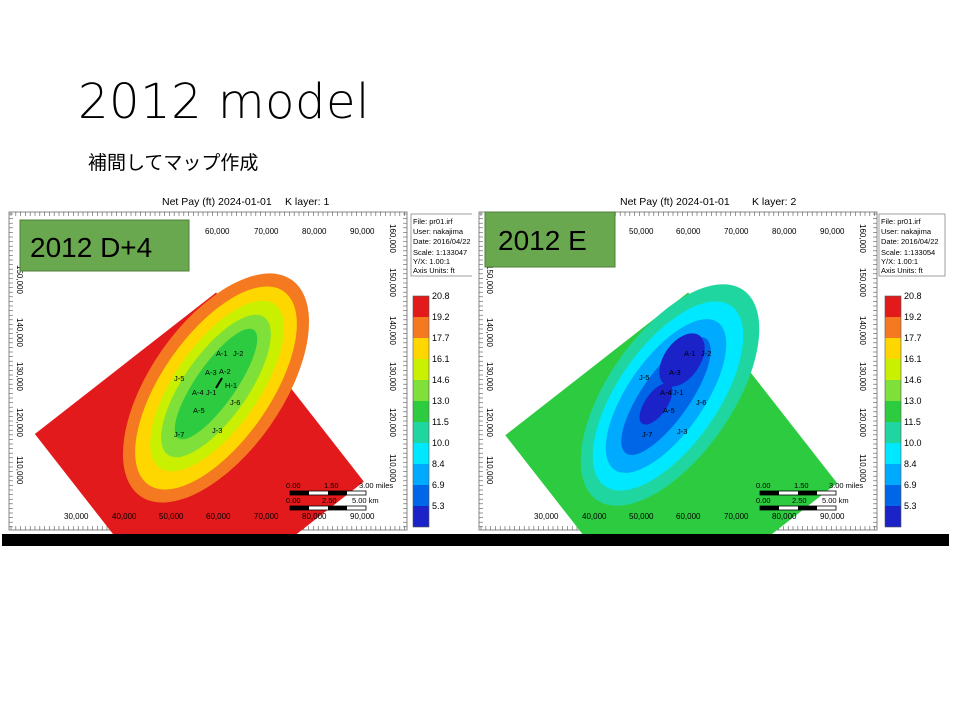 Image resolution: width=960 pixels, height=720 pixels. I want to click on x-top-tick: 90,000, so click(362, 231).